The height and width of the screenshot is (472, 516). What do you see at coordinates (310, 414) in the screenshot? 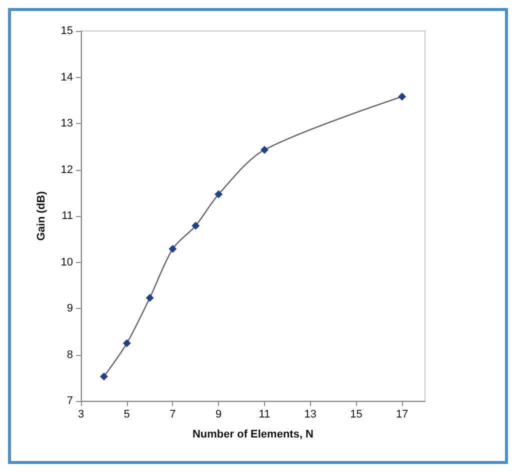
I see `x-tick-label: 13` at bounding box center [310, 414].